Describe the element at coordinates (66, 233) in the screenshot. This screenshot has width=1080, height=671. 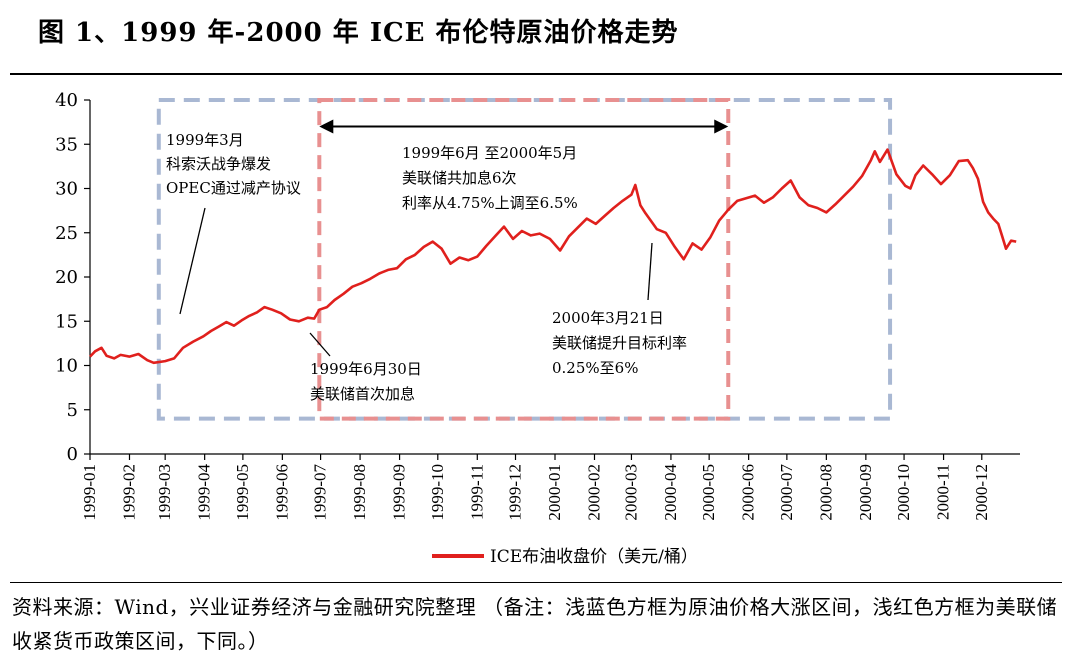
I see `y-tick-label: 25` at that location.